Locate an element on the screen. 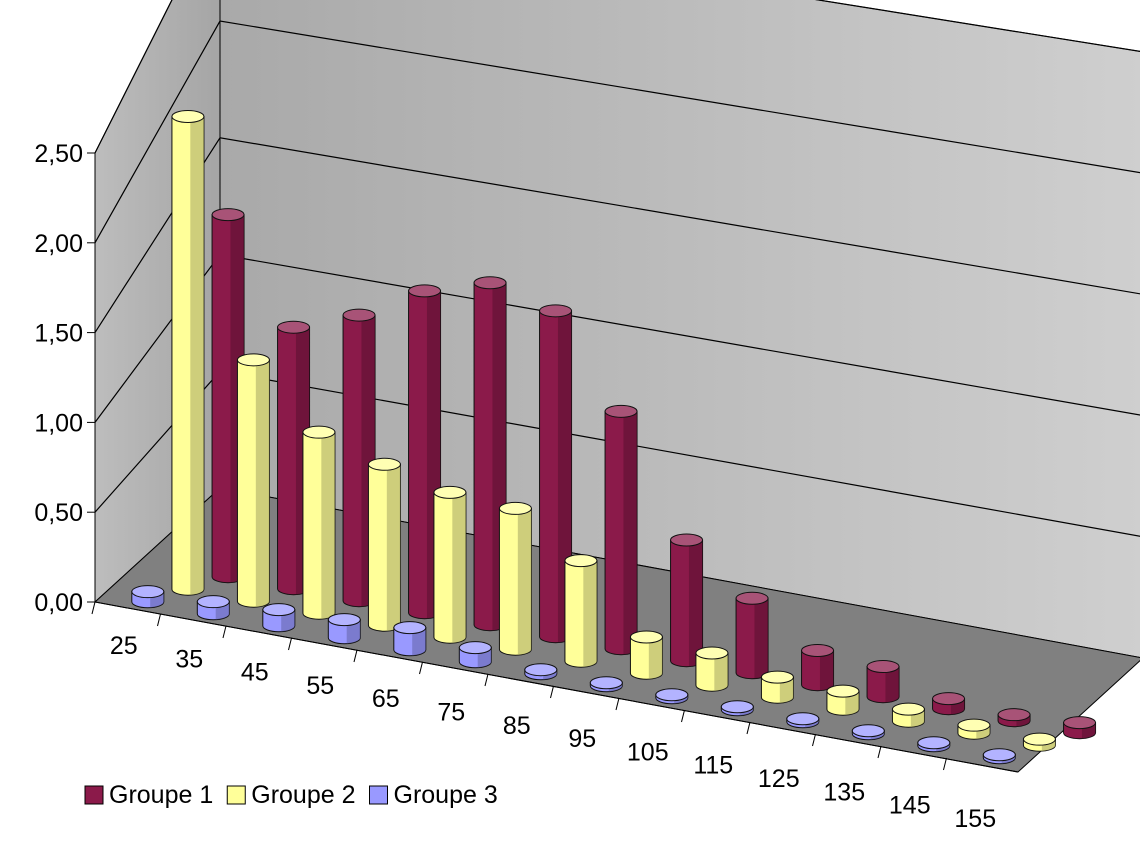 The height and width of the screenshot is (843, 1140). x-tick-label: 105 is located at coordinates (648, 752).